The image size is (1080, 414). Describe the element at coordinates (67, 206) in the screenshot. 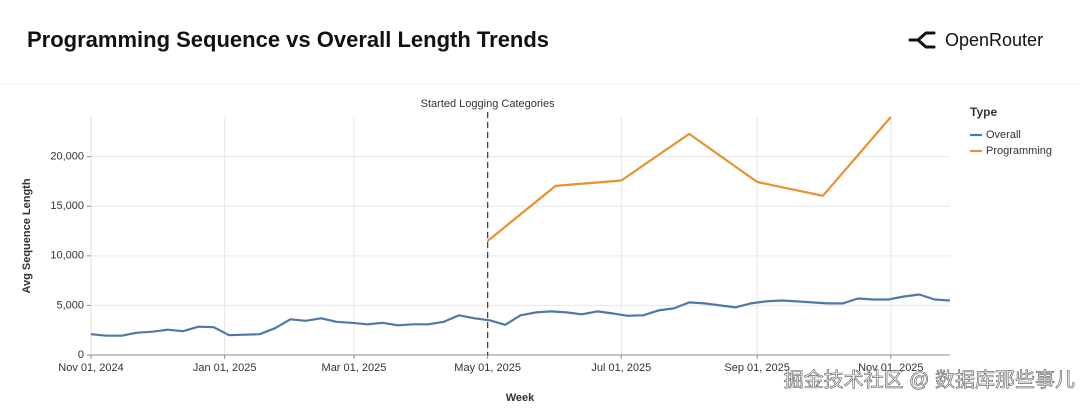

I see `y-tick-label: 15,000` at that location.